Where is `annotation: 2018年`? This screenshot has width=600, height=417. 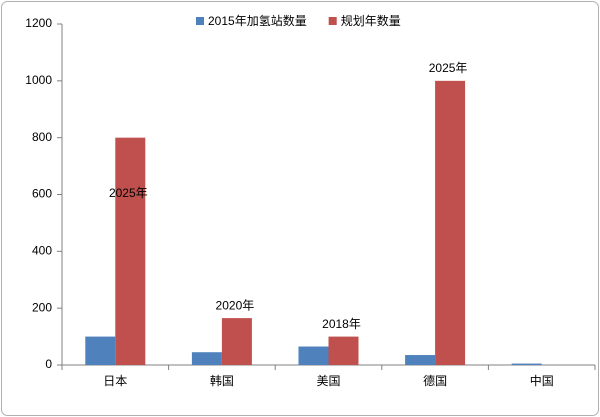
annotation: 2018年 is located at coordinates (341, 324).